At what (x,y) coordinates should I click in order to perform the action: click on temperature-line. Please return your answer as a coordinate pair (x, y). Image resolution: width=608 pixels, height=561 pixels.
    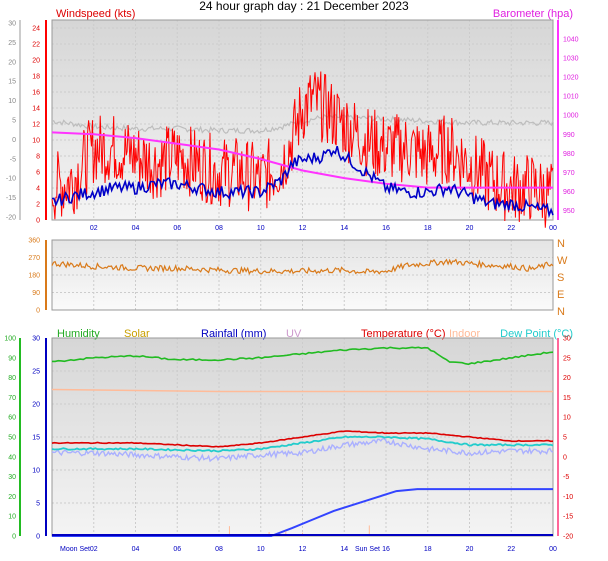
    Looking at the image, I should click on (302, 439).